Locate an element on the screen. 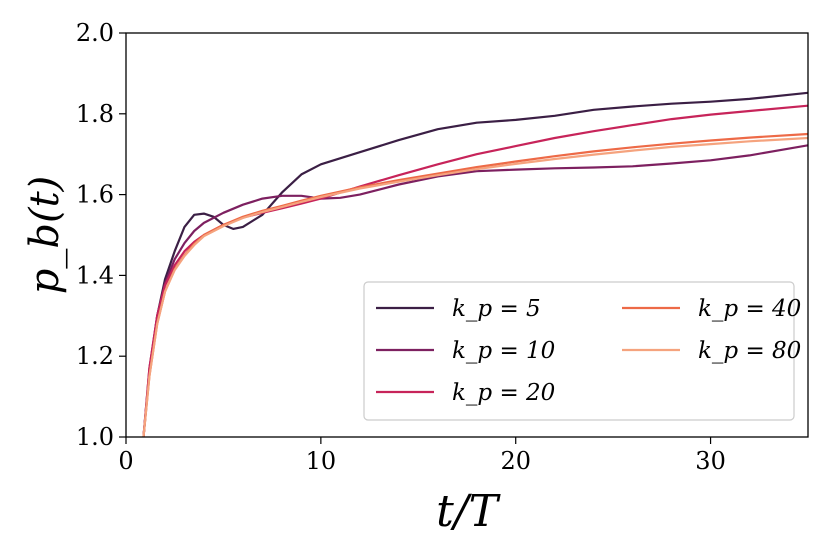  x-tick-label: 20 is located at coordinates (515, 461).